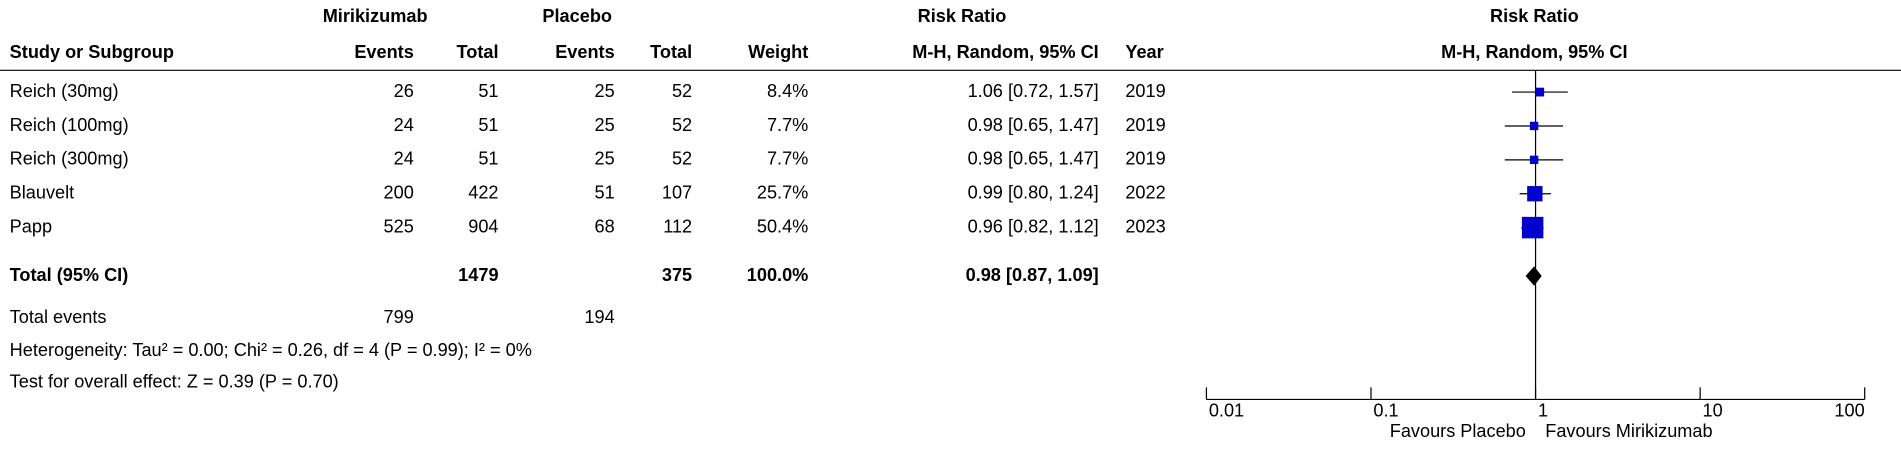 The height and width of the screenshot is (454, 1901). I want to click on total-events-cell: 799, so click(399, 317).